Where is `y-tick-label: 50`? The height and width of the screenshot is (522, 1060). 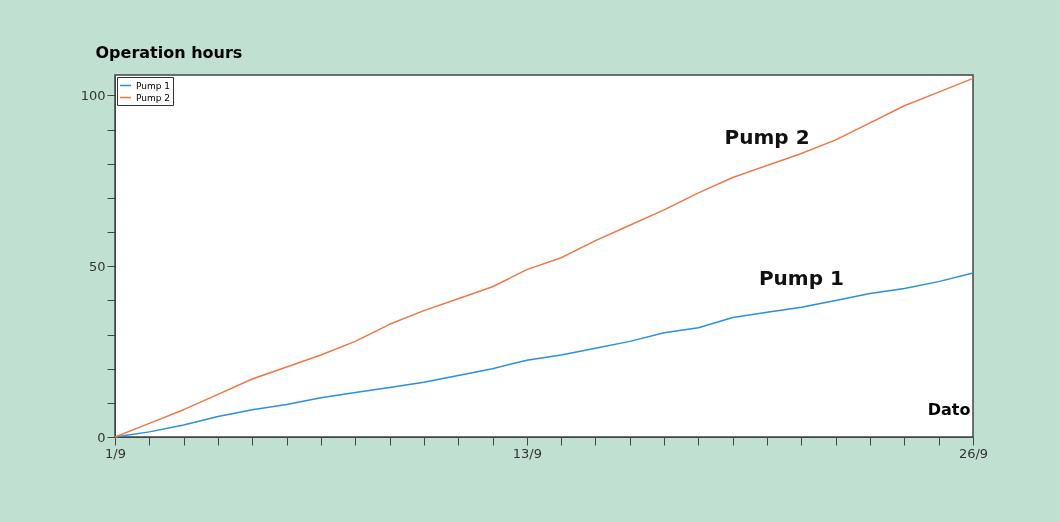 y-tick-label: 50 is located at coordinates (97, 266).